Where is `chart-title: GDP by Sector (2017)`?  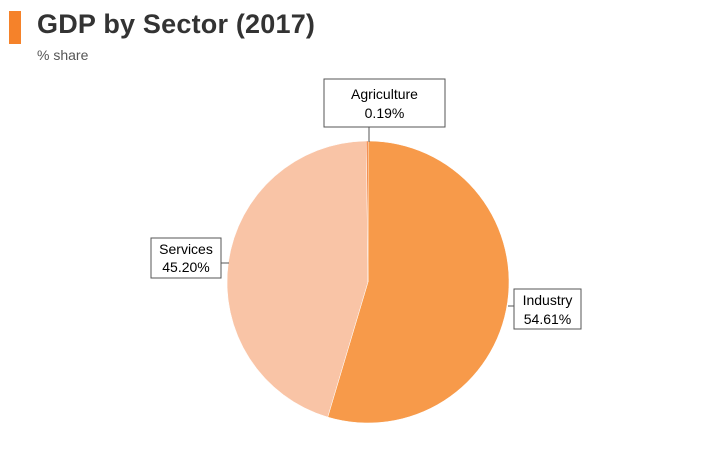
chart-title: GDP by Sector (2017) is located at coordinates (176, 24).